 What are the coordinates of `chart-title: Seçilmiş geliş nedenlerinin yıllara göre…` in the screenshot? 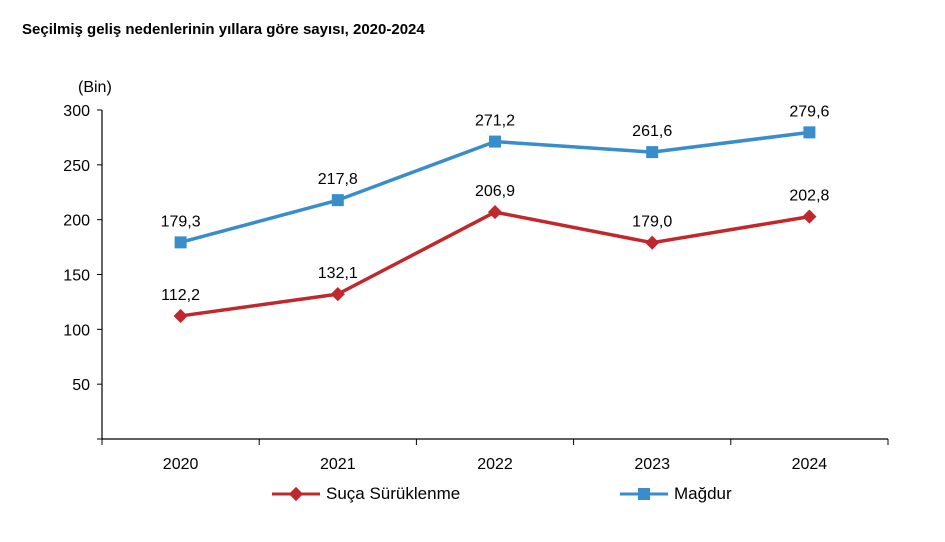 It's located at (223, 29).